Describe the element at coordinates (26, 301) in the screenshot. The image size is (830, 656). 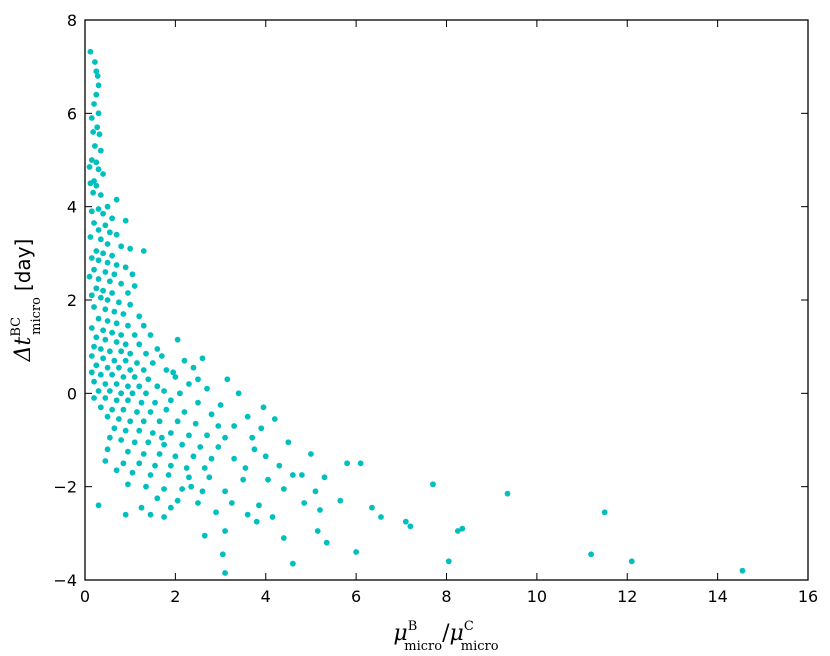
I see `y-axis-label: ΔtBC micro [day]` at that location.